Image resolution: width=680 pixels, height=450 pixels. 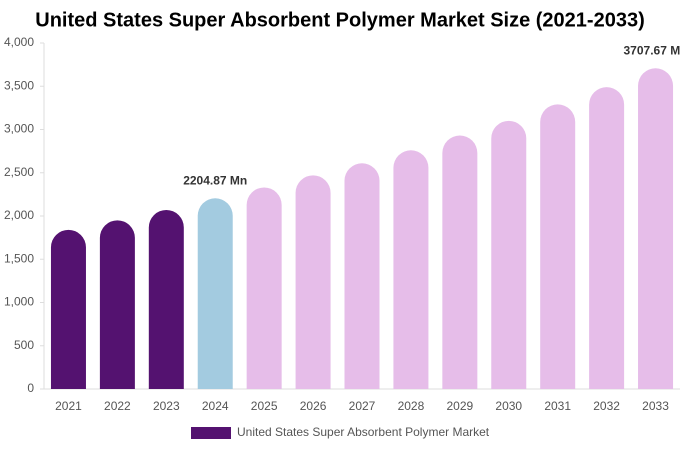 I want to click on y-tick-label: 3,000, so click(x=19, y=129).